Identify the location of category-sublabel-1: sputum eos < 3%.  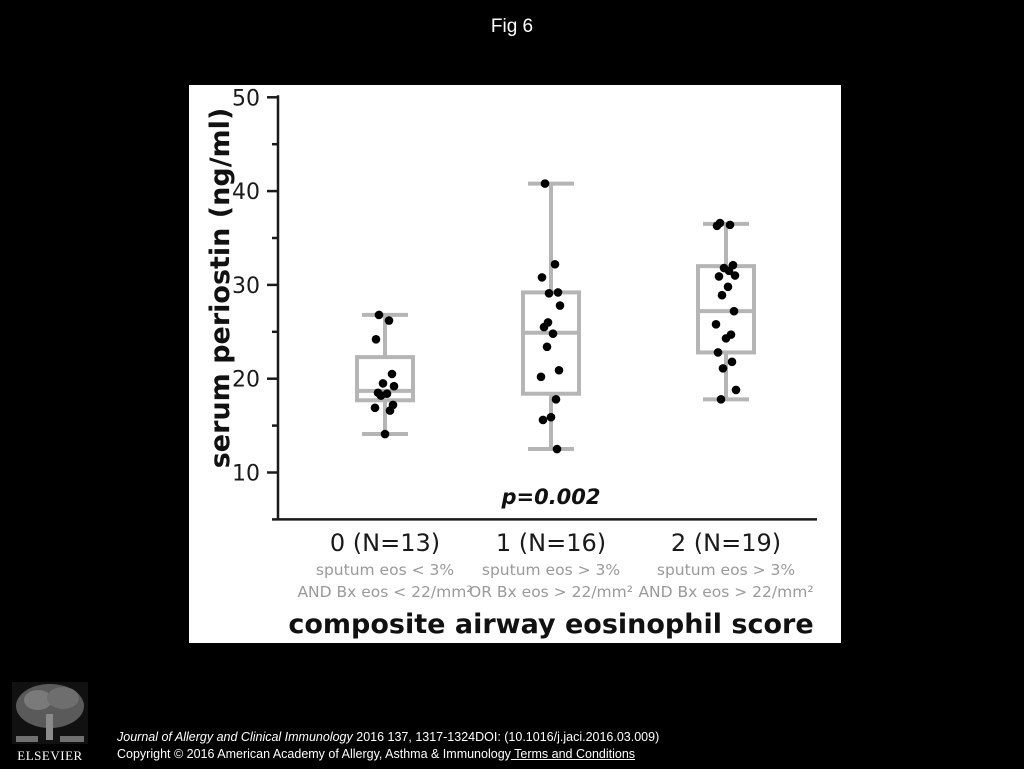
(385, 570).